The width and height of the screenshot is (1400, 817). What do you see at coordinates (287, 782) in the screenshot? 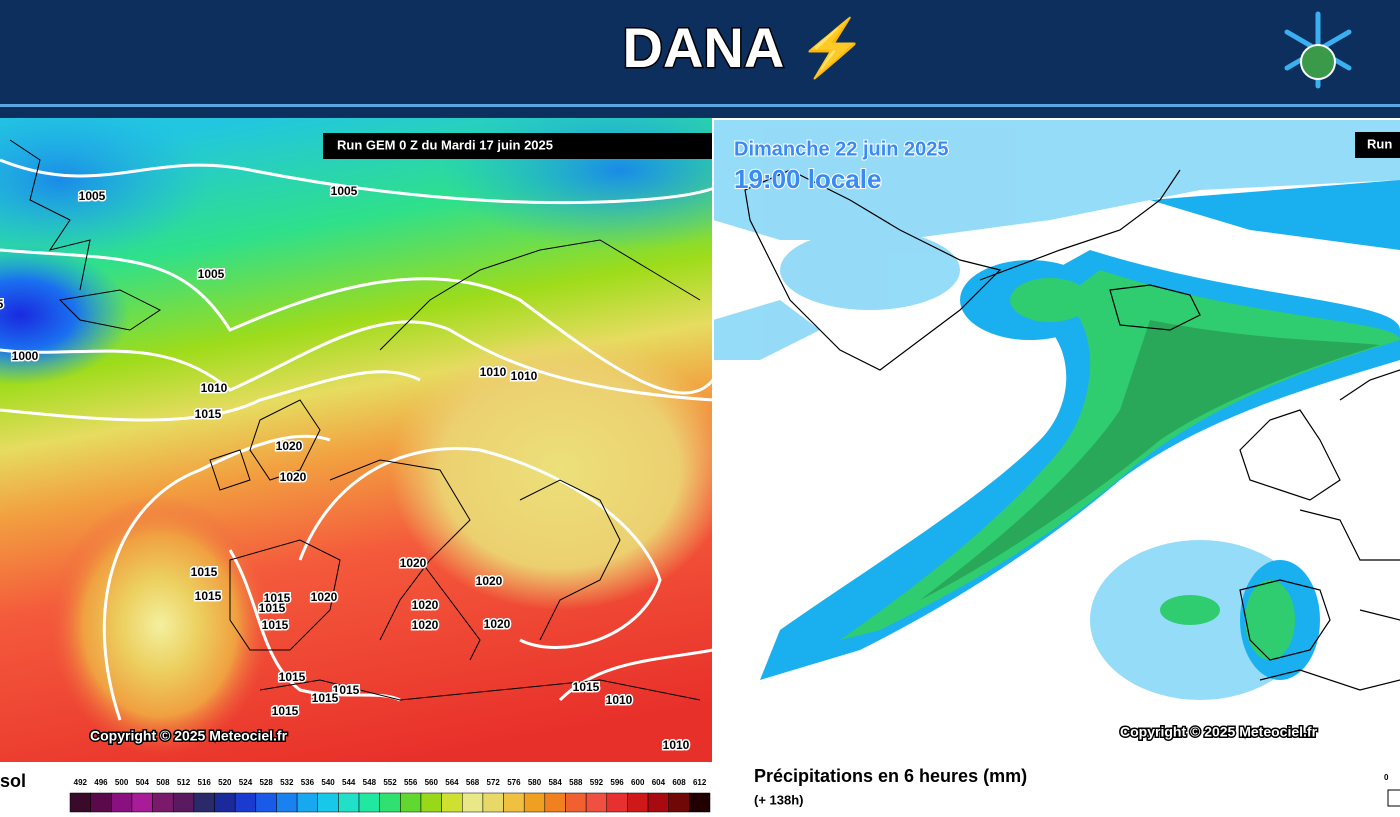
I see `scale-label: 532` at bounding box center [287, 782].